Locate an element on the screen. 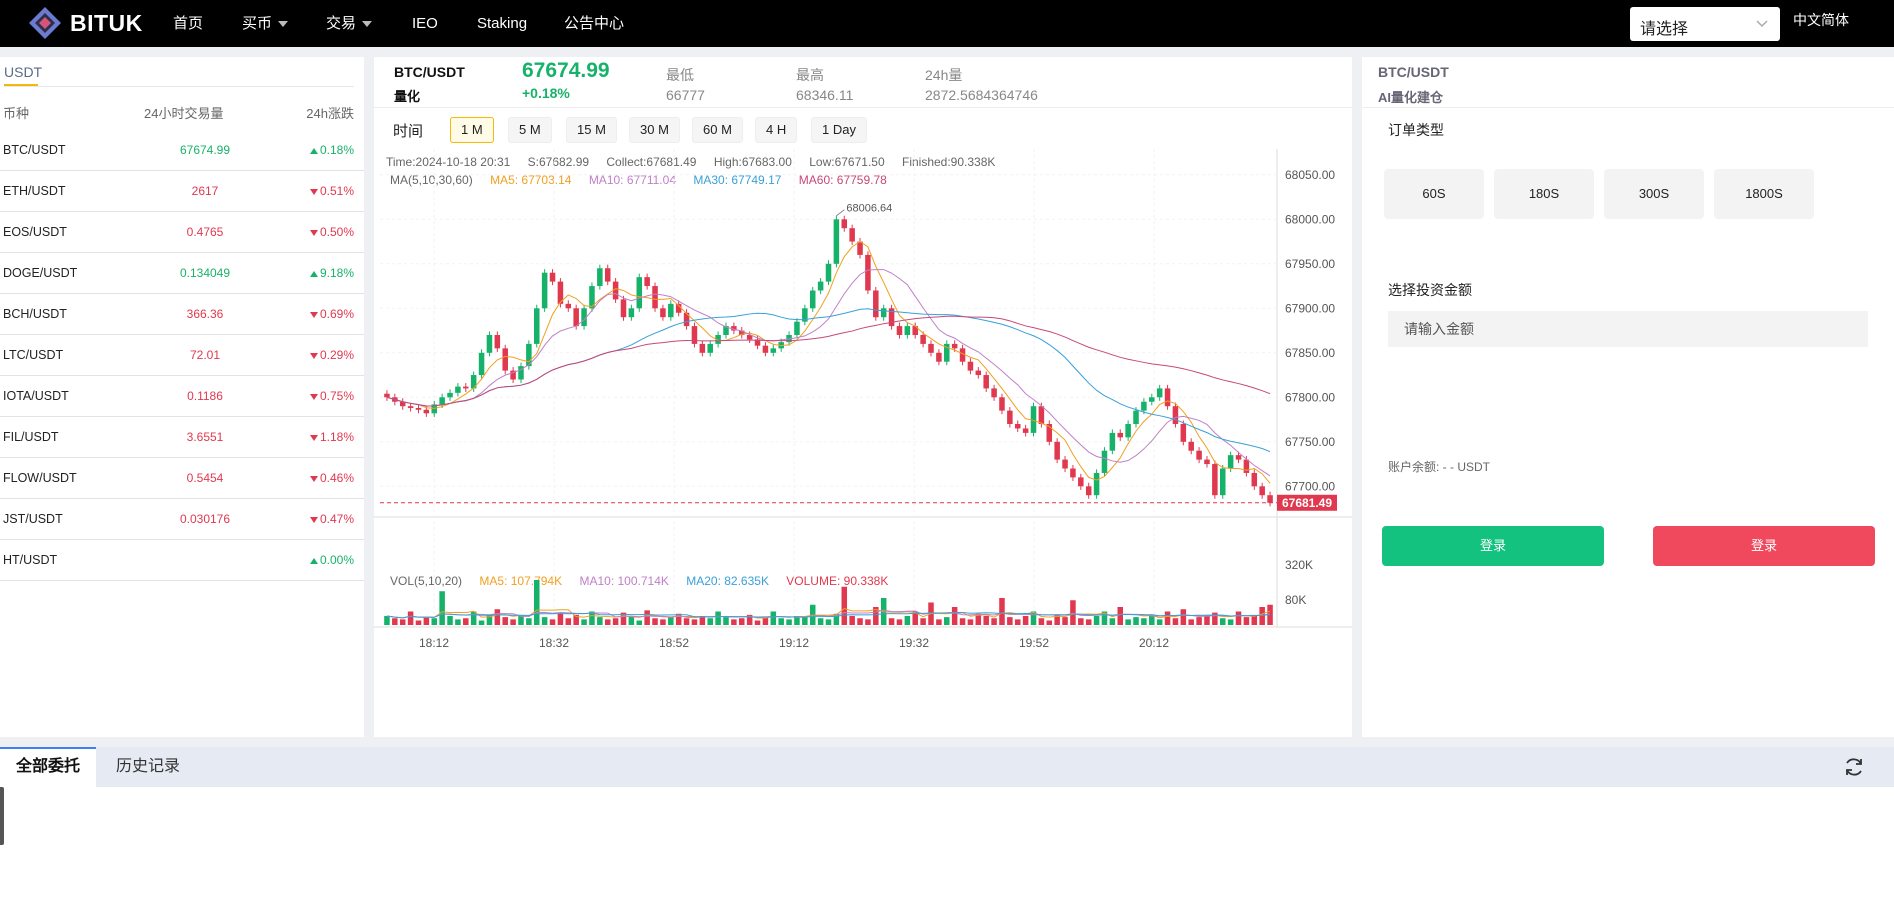 This screenshot has height=902, width=1894. nav-buy-coin: 买币 is located at coordinates (265, 23).